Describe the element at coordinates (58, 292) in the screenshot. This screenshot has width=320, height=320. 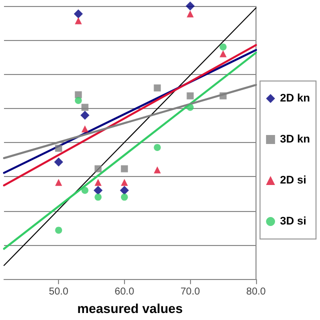
I see `x-tick-label: 50.0` at that location.